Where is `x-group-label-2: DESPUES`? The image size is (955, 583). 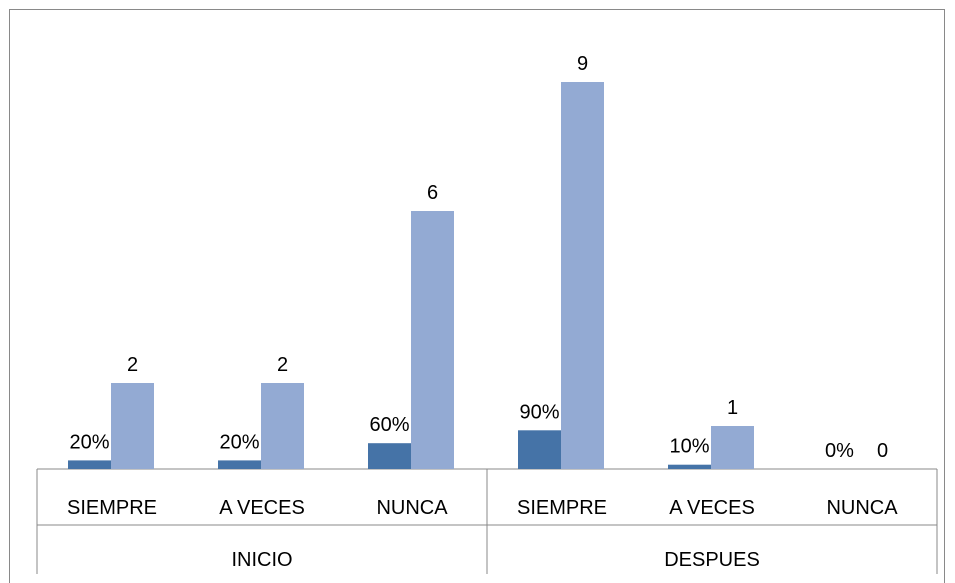 x-group-label-2: DESPUES is located at coordinates (712, 560).